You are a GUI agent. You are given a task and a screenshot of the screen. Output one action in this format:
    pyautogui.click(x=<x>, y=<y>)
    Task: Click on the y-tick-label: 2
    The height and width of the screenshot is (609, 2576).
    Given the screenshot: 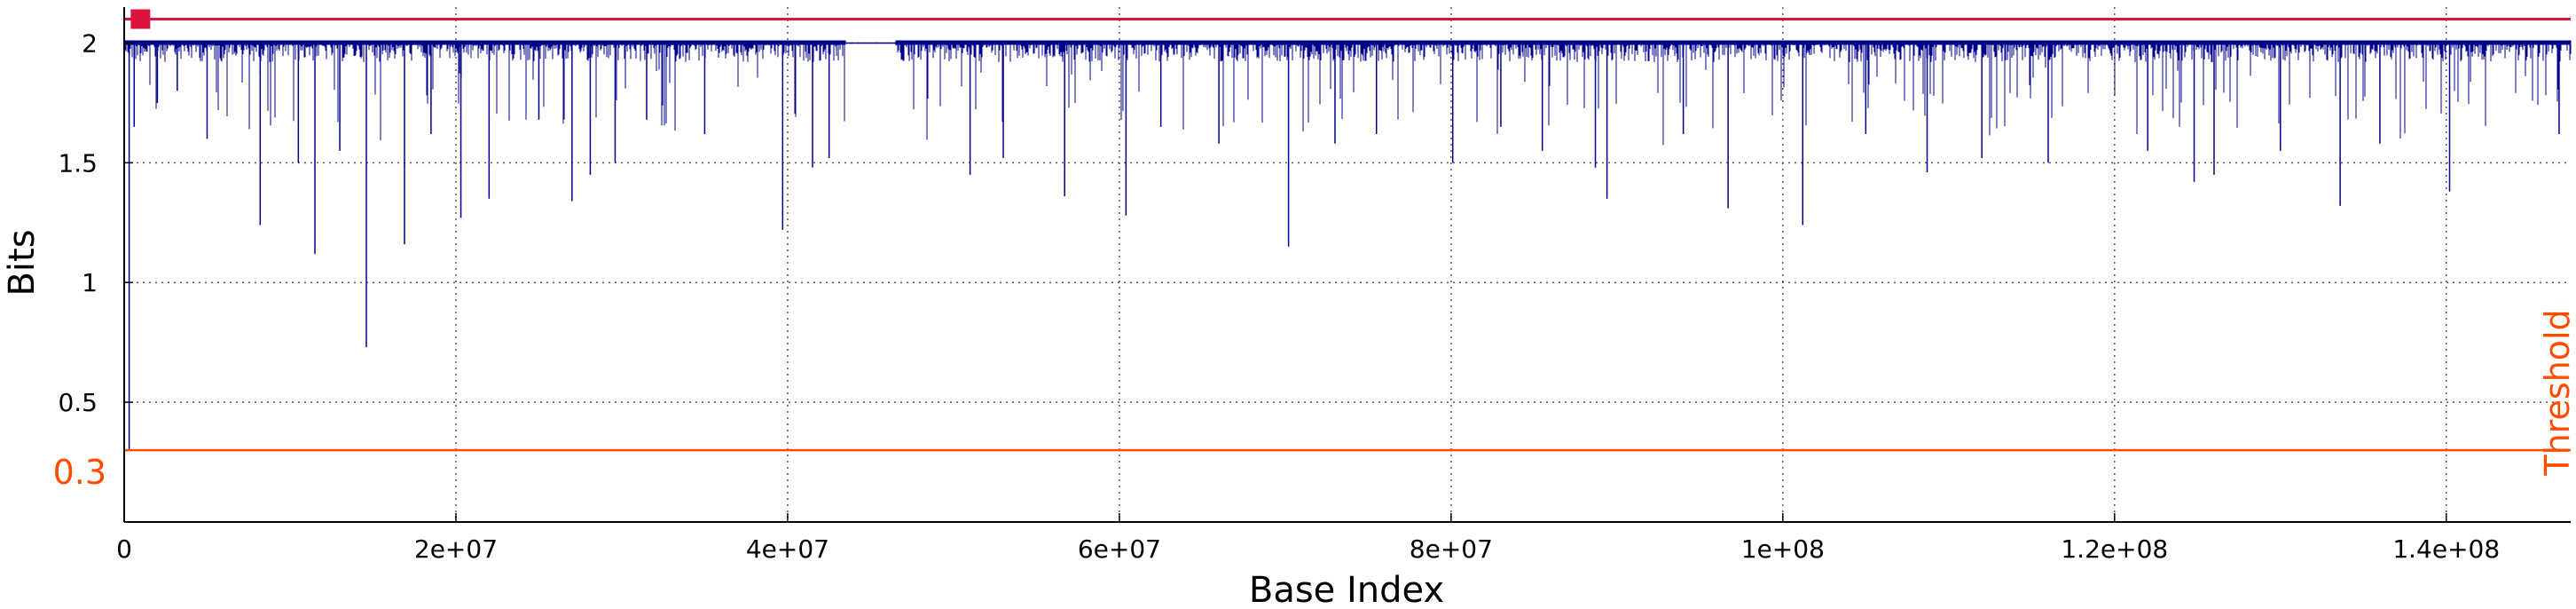 What is the action you would take?
    pyautogui.click(x=90, y=43)
    